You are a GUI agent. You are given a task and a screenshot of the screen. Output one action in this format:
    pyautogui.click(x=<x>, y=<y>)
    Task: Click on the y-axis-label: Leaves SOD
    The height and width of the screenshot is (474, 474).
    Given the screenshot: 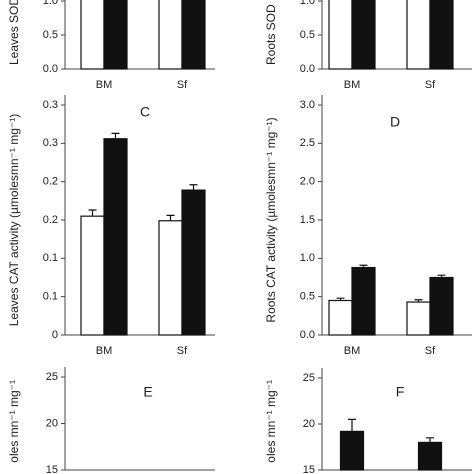 What is the action you would take?
    pyautogui.click(x=14, y=32)
    